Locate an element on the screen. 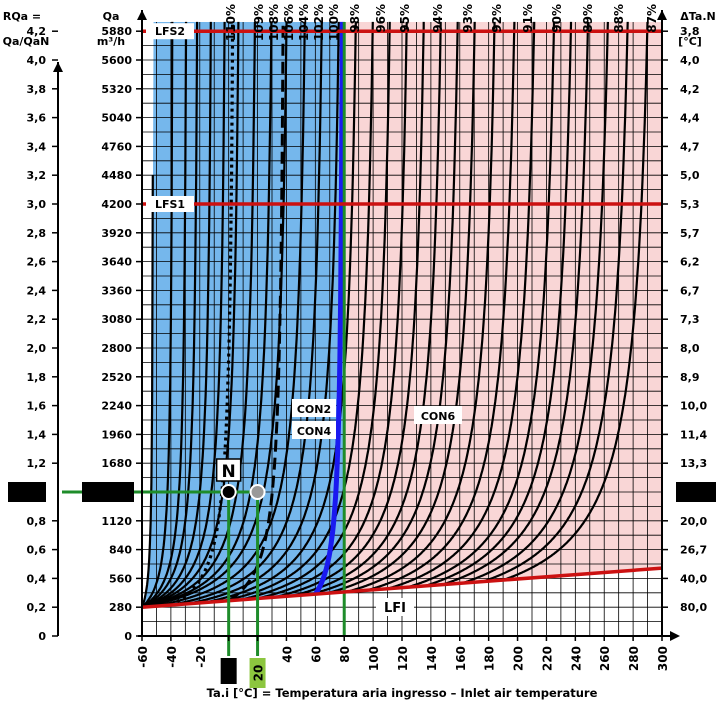 Image resolution: width=721 pixels, height=704 pixels. lfs2-label-bg is located at coordinates (170, 31).